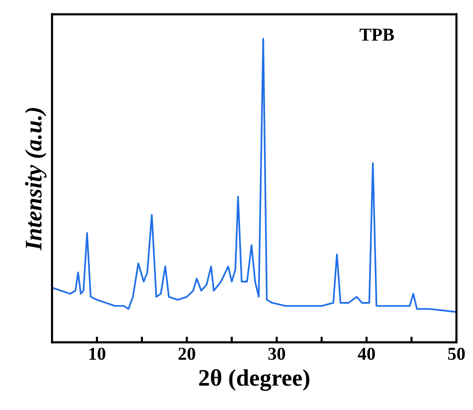 The height and width of the screenshot is (410, 473). Describe the element at coordinates (277, 354) in the screenshot. I see `x-tick-label: 30` at that location.